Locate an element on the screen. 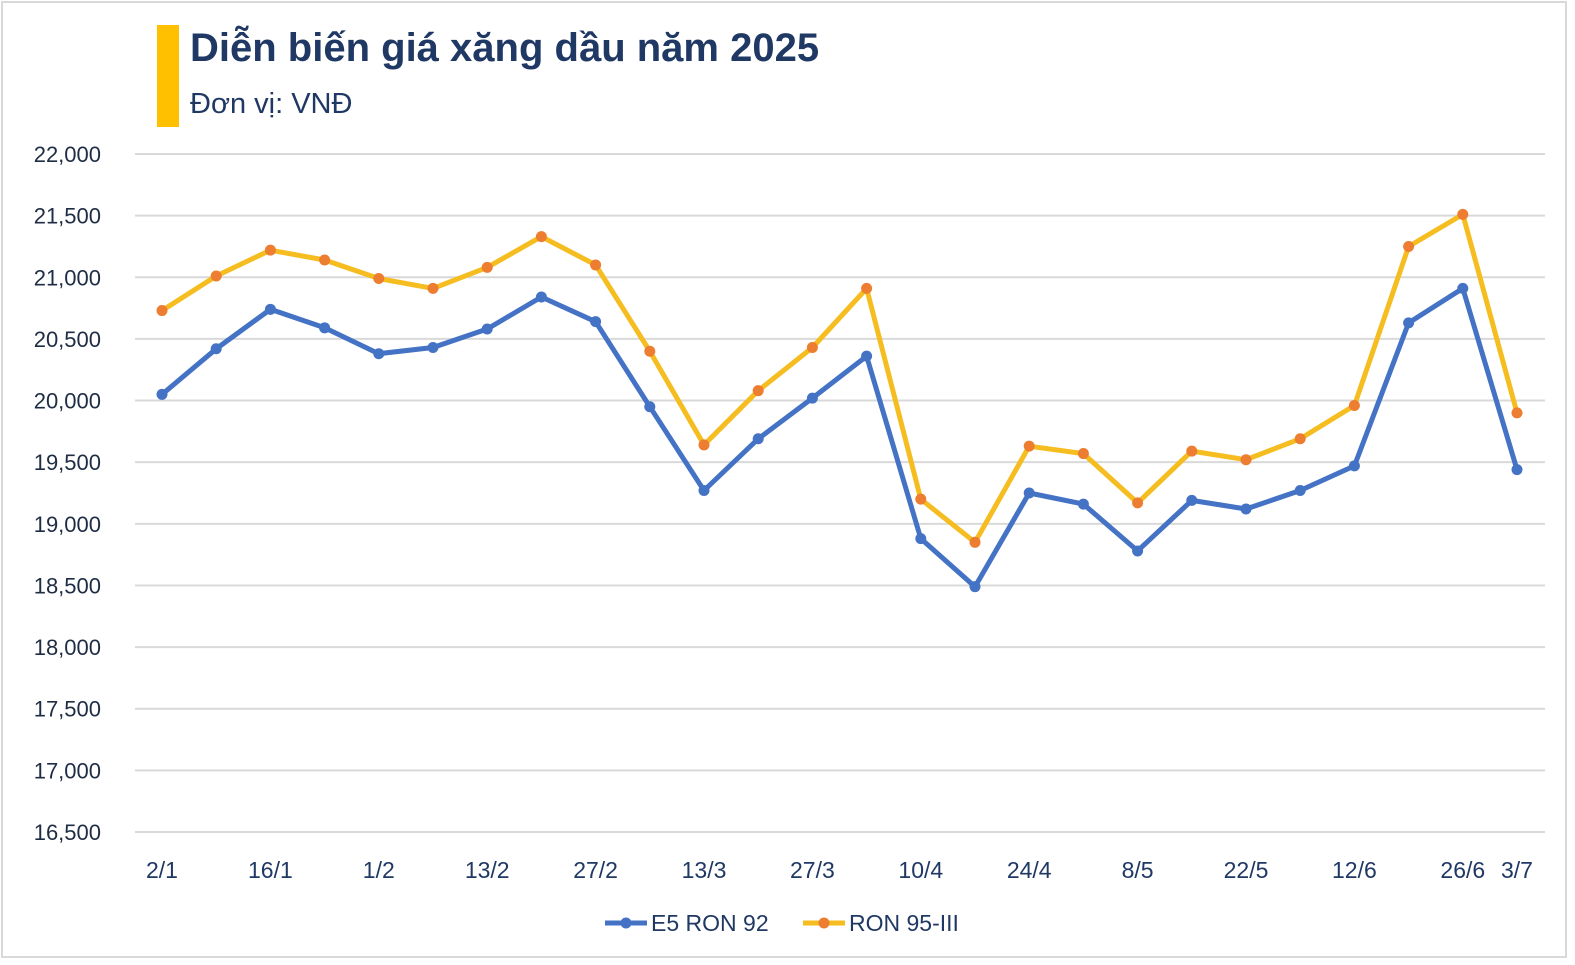 The width and height of the screenshot is (1575, 965). x-tick-label: 13/2 is located at coordinates (487, 870).